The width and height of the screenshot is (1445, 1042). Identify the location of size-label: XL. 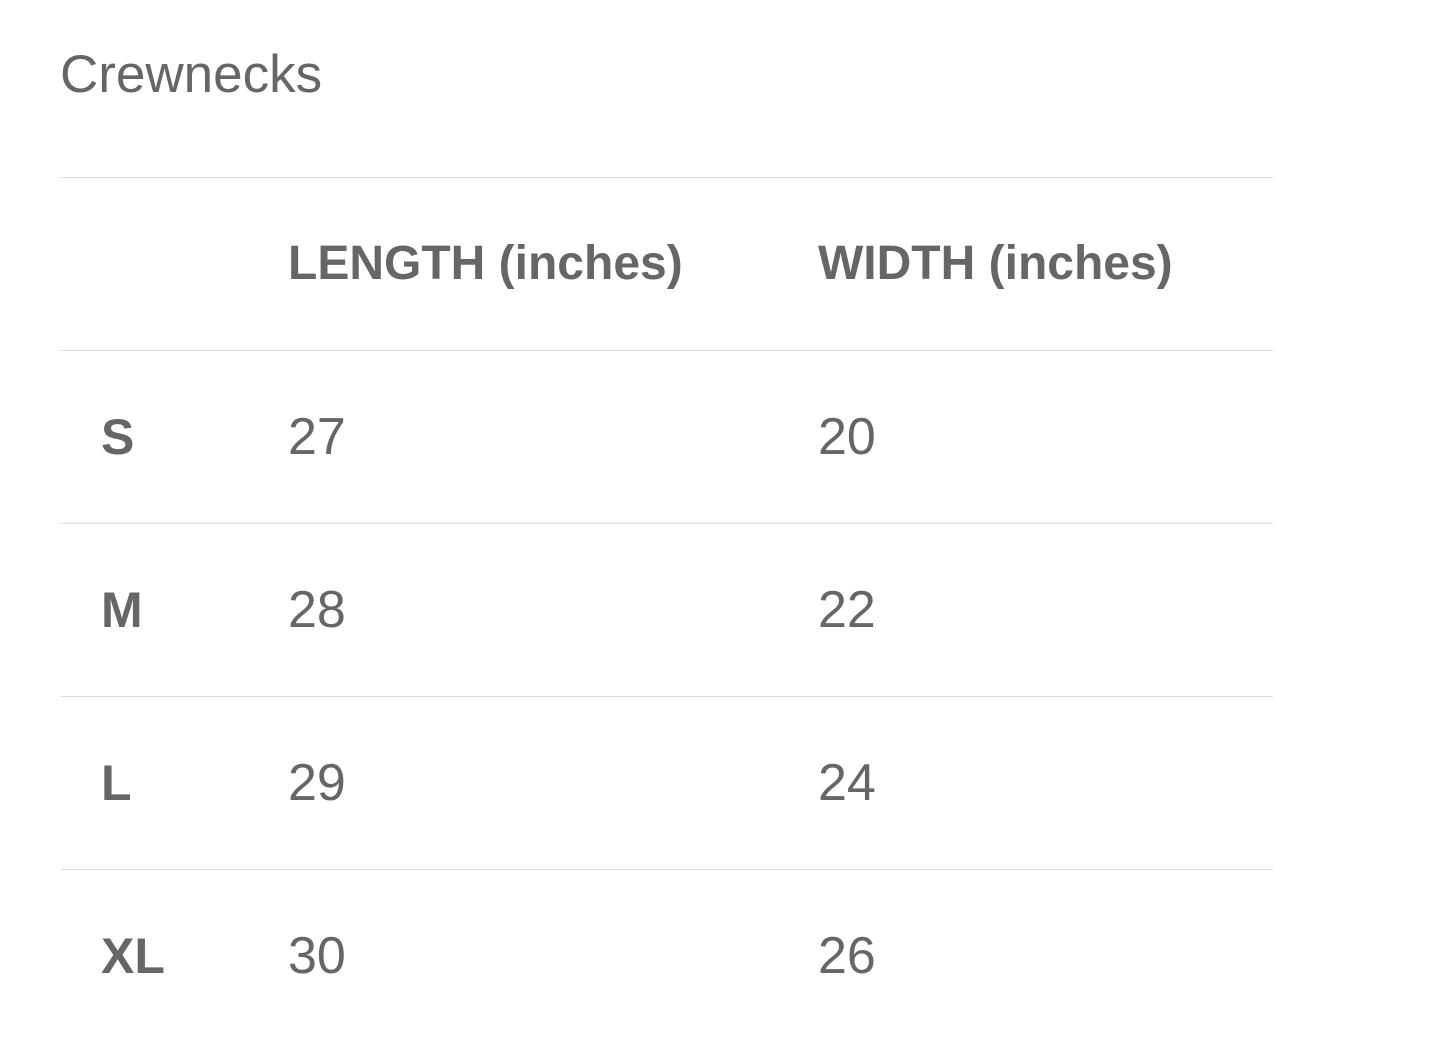
(133, 956).